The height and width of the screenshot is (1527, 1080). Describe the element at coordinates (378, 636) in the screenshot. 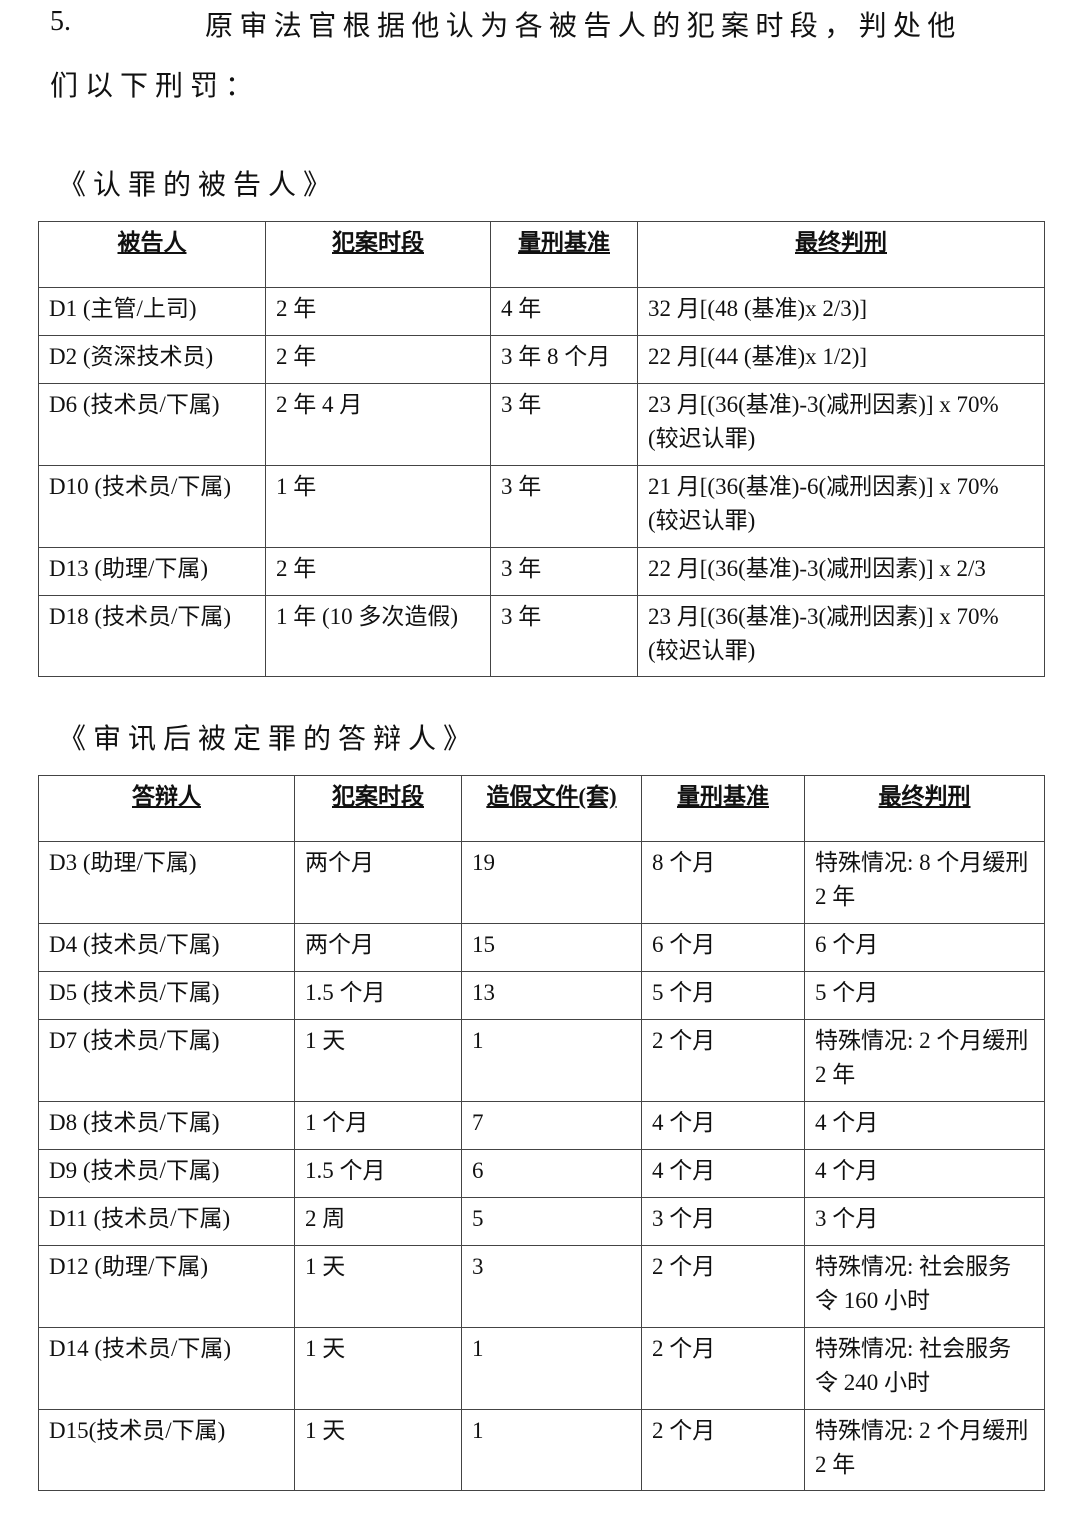

I see `table-cell: 1 年 (10 多次造假)` at that location.